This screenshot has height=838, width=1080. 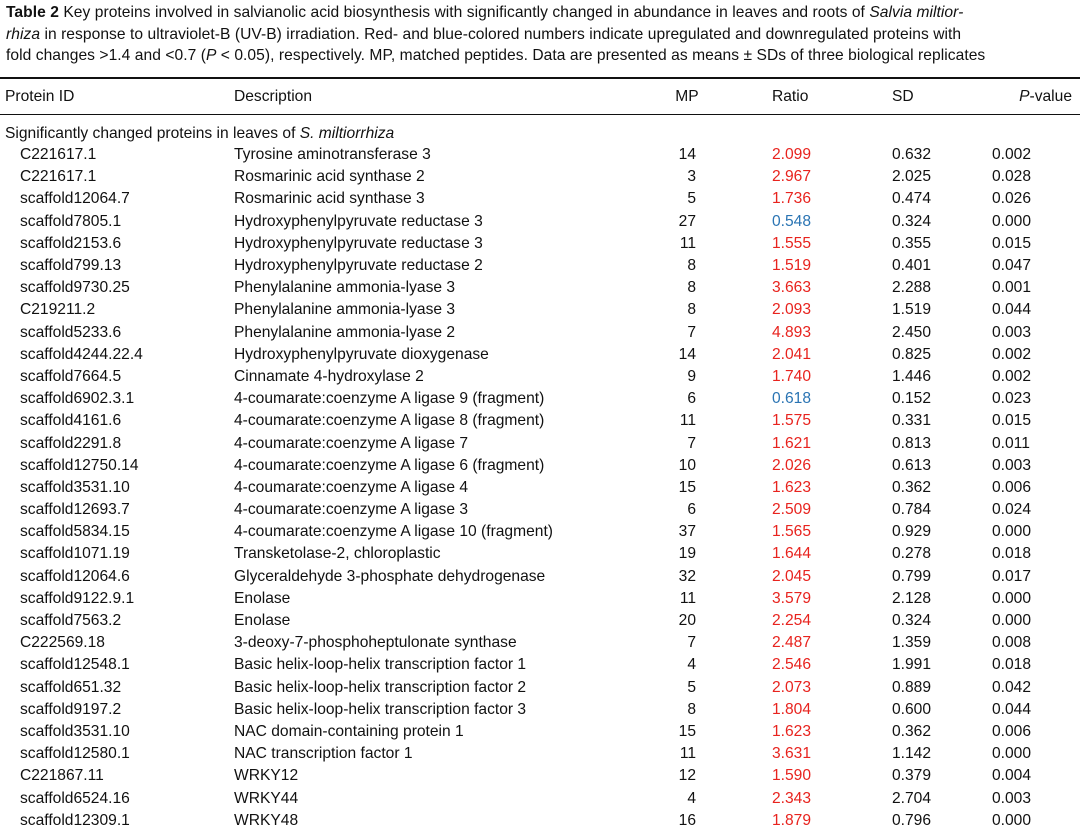 What do you see at coordinates (691, 798) in the screenshot?
I see `mp-cell: 4` at bounding box center [691, 798].